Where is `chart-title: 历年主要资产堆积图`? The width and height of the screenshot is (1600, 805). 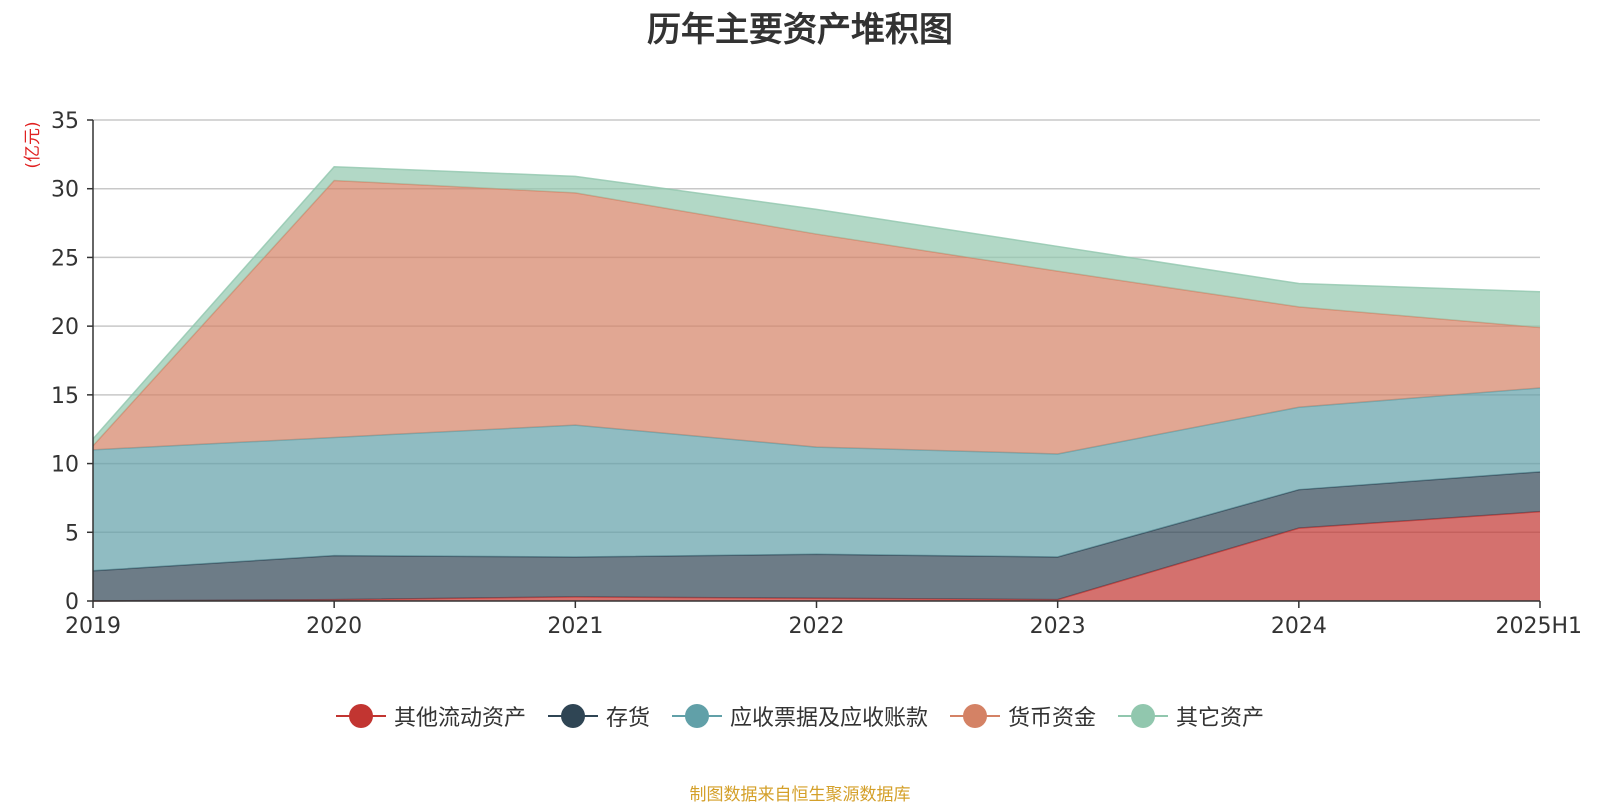
chart-title: 历年主要资产堆积图 is located at coordinates (800, 30).